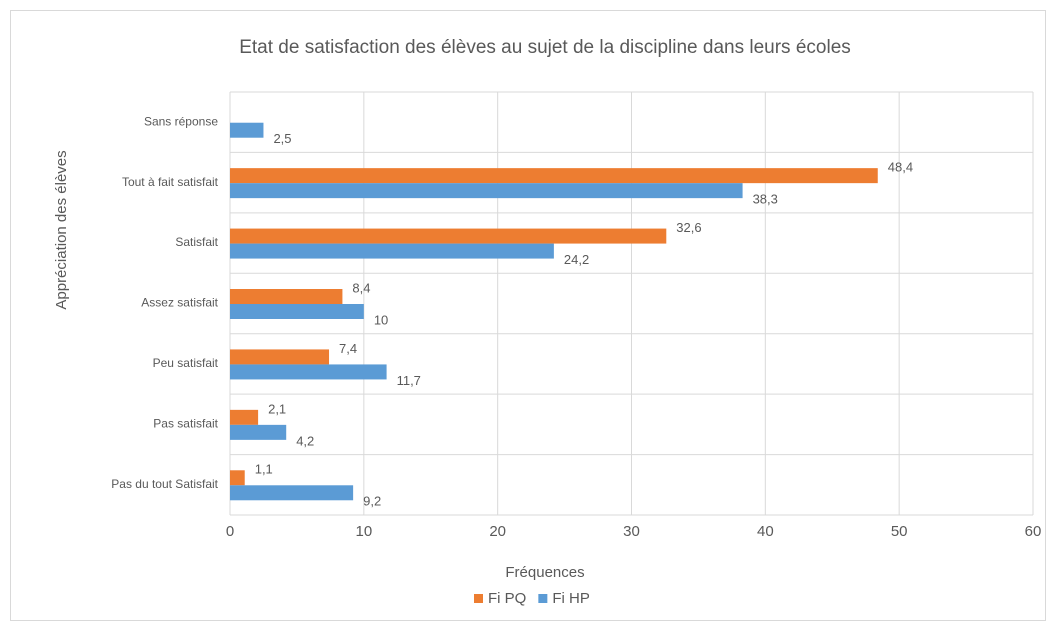 This screenshot has width=1057, height=626. I want to click on y-tick-label: Satisfait, so click(196, 242).